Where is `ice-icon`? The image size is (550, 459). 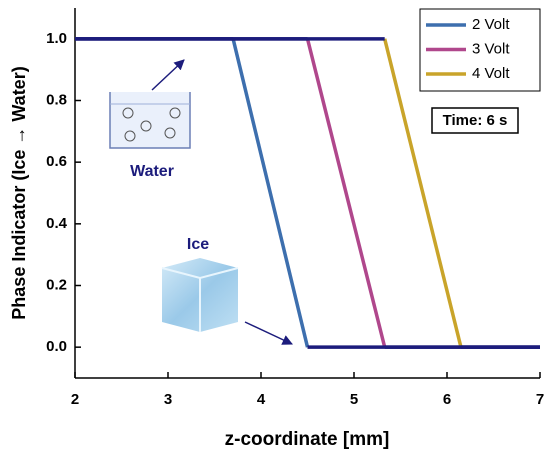
ice-icon is located at coordinates (200, 295).